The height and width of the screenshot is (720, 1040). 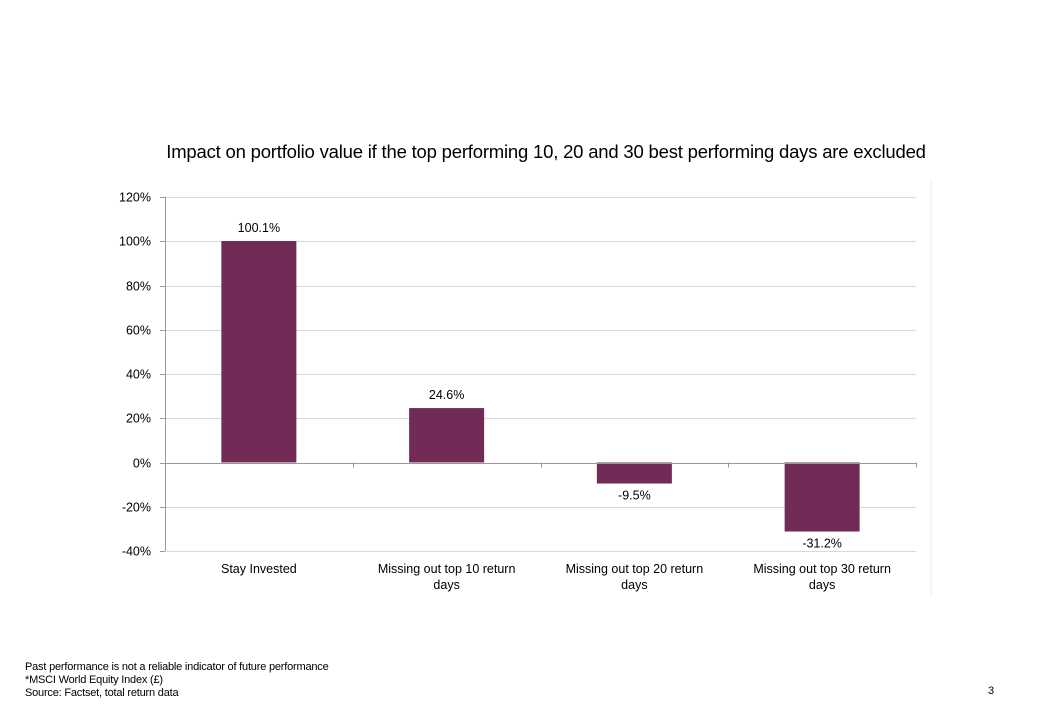 What do you see at coordinates (635, 569) in the screenshot?
I see `x-tick-label: Missing out top 20 return` at bounding box center [635, 569].